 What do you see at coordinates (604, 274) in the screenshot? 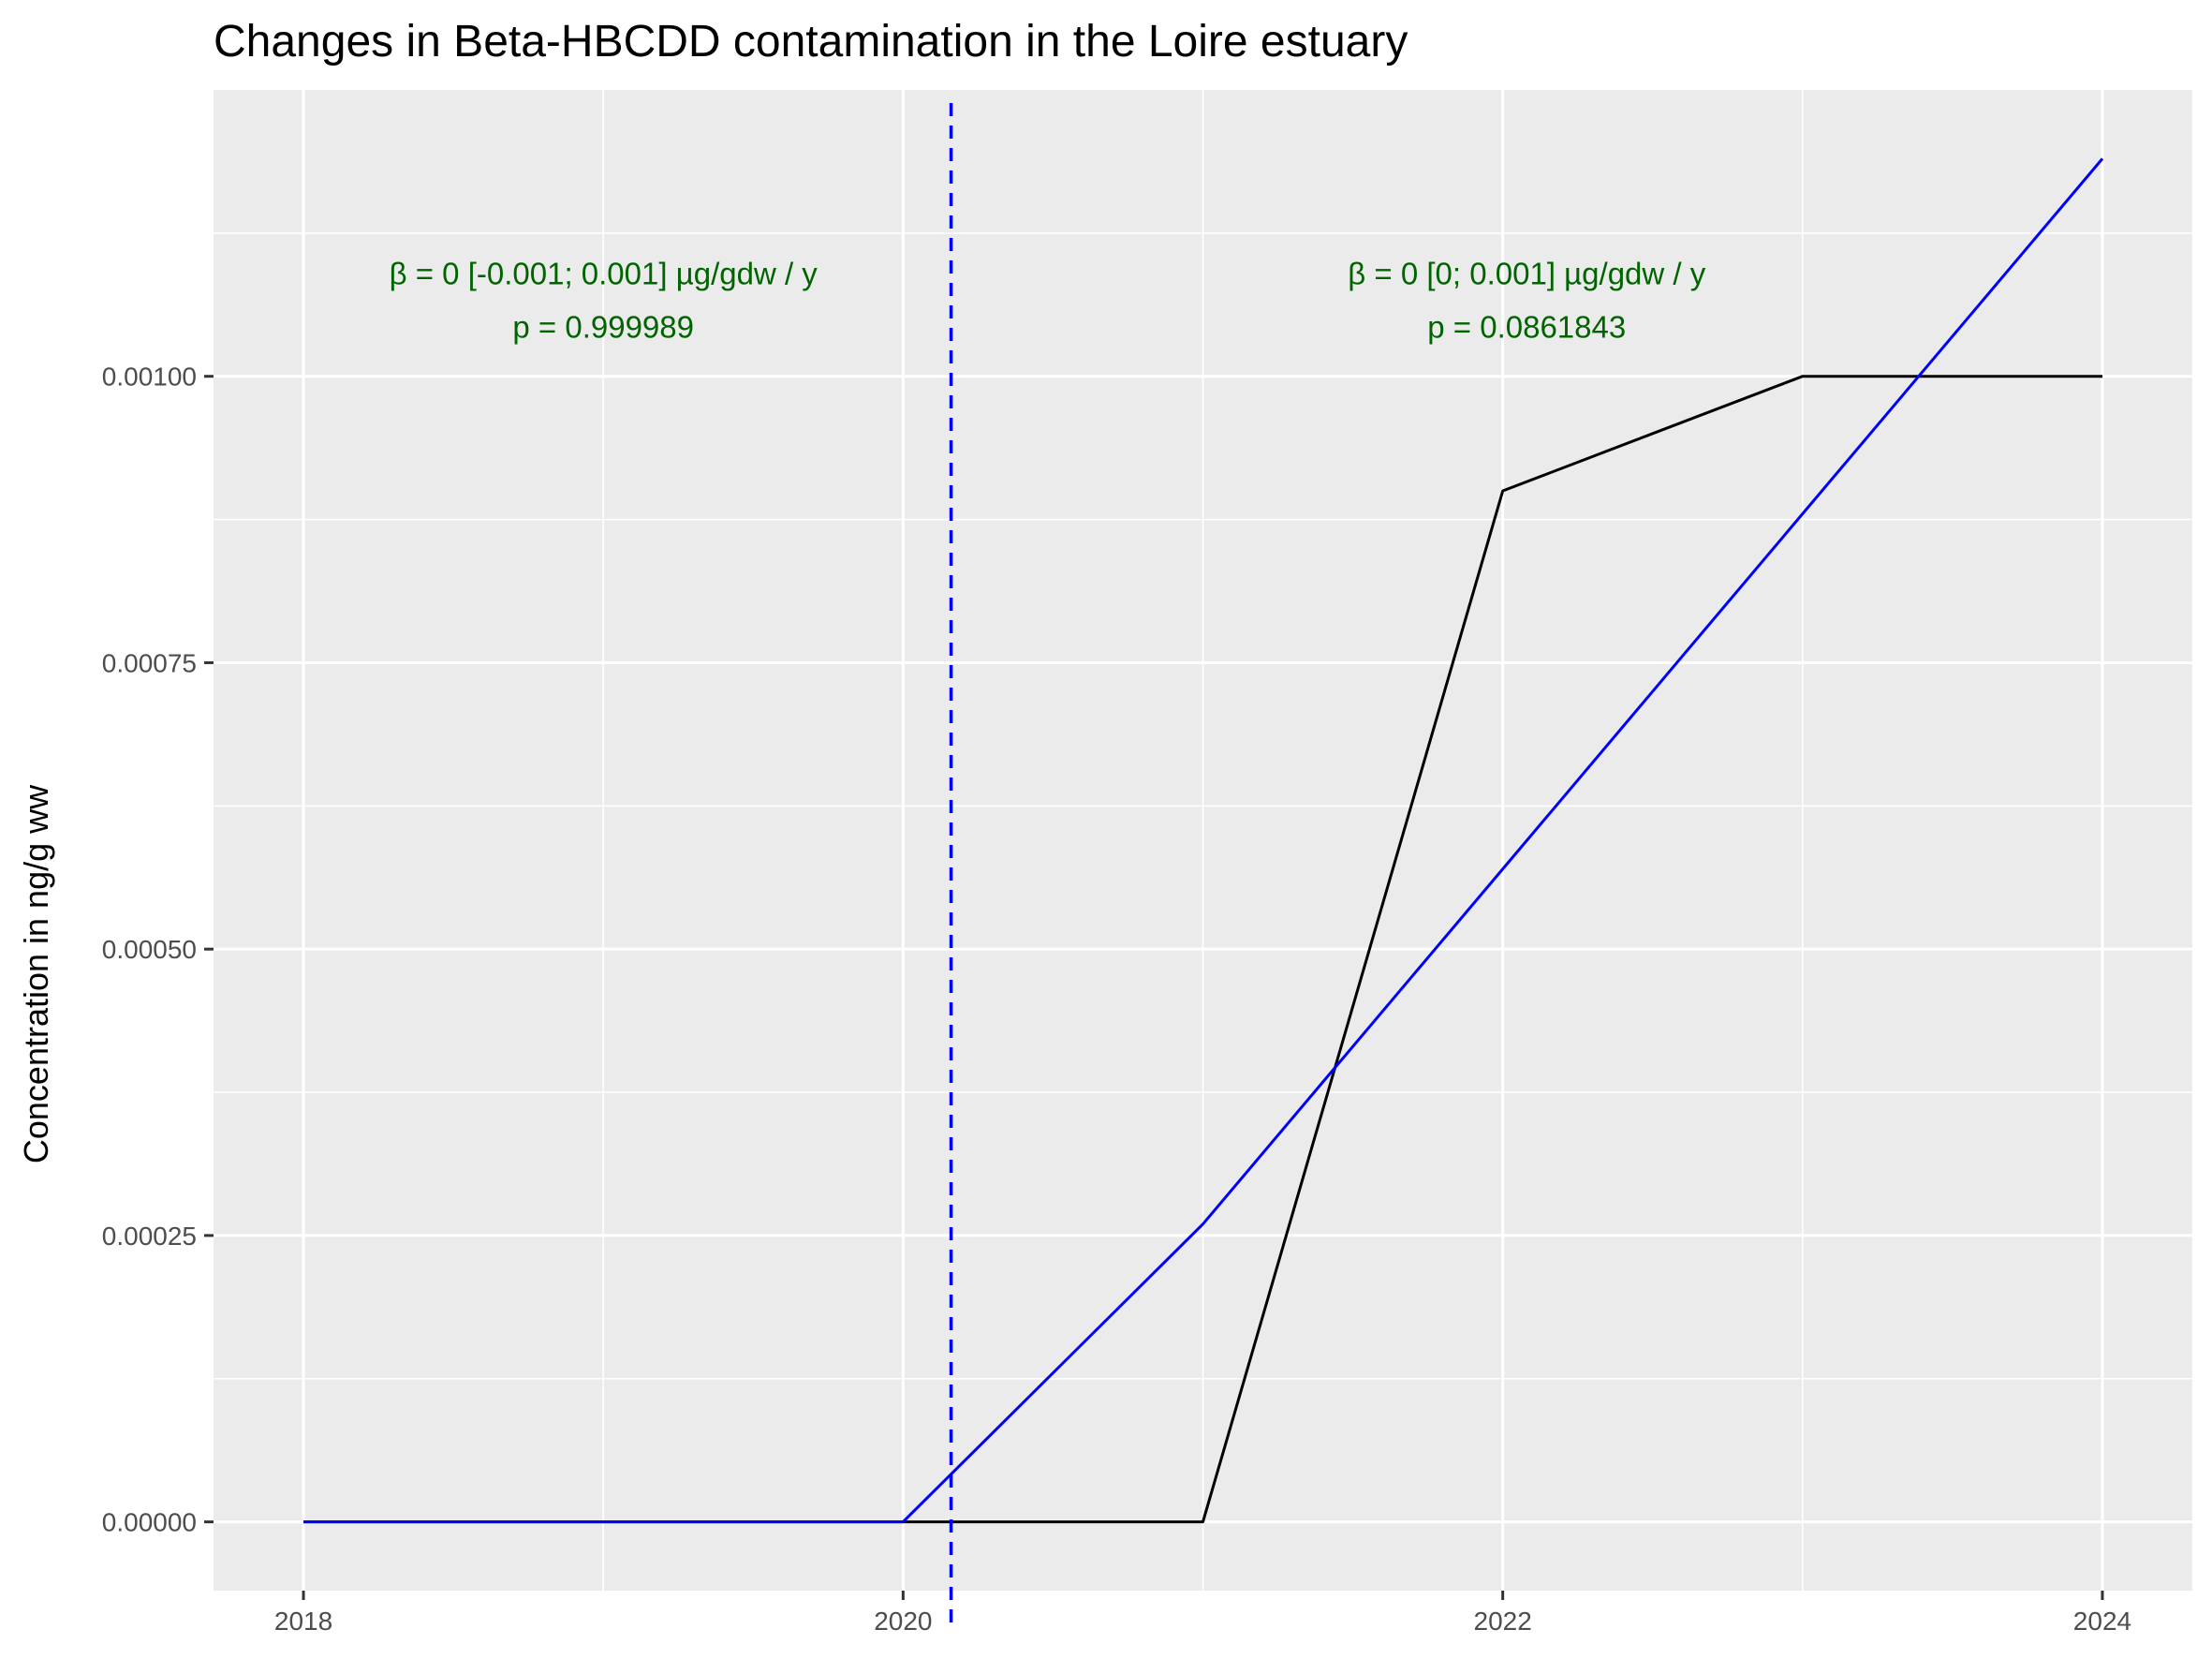
I see `annotation-1-line1: β = 0 [-0.001; 0.001] µg/gdw / y` at bounding box center [604, 274].